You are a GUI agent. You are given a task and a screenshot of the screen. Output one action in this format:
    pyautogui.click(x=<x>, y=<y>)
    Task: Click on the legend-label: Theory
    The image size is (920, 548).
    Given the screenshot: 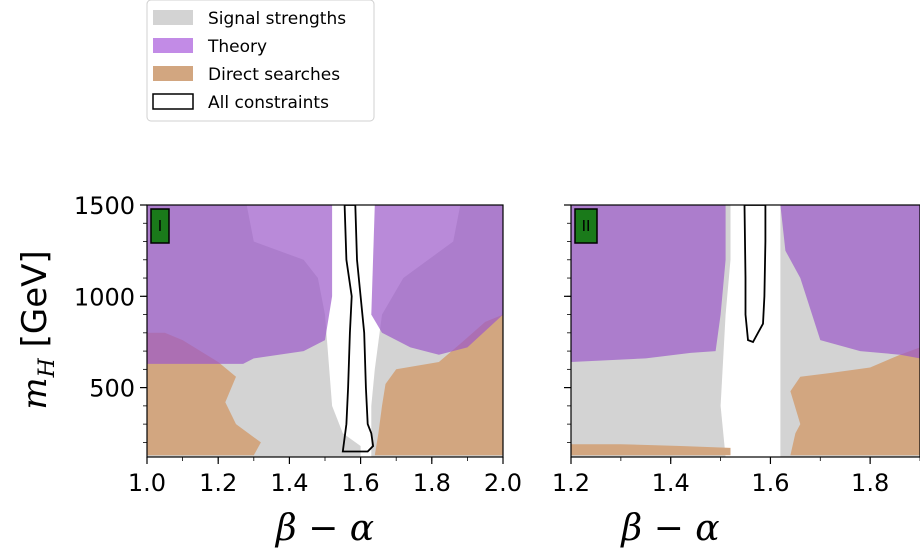 What is the action you would take?
    pyautogui.click(x=237, y=47)
    